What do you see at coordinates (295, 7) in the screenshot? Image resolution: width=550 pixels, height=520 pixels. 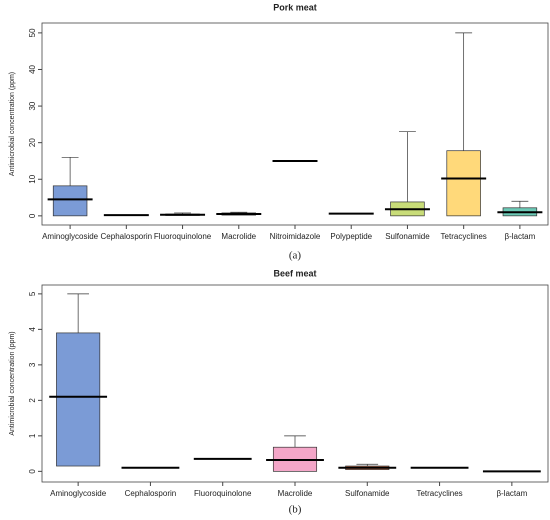 I see `chart-title: Pork meat` at bounding box center [295, 7].